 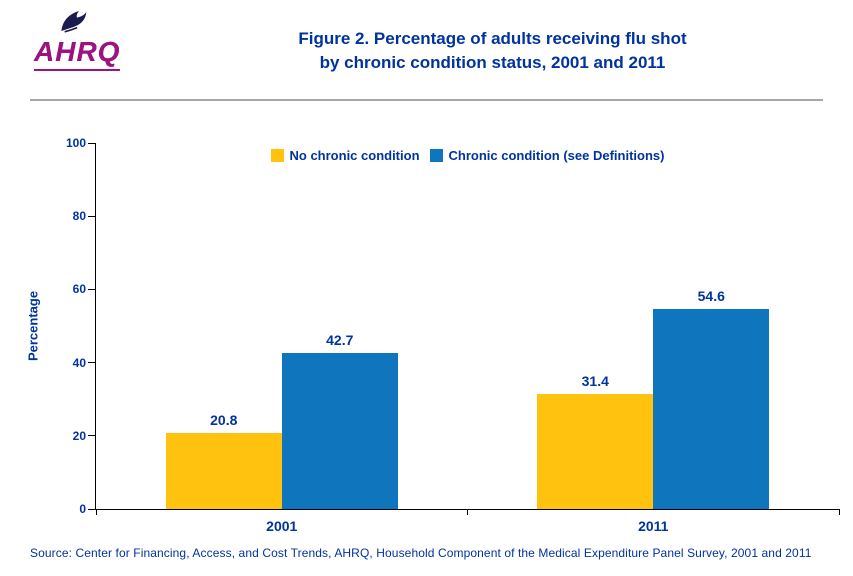 I want to click on hhs-ahrq-logo: AHRQ, so click(x=99, y=38).